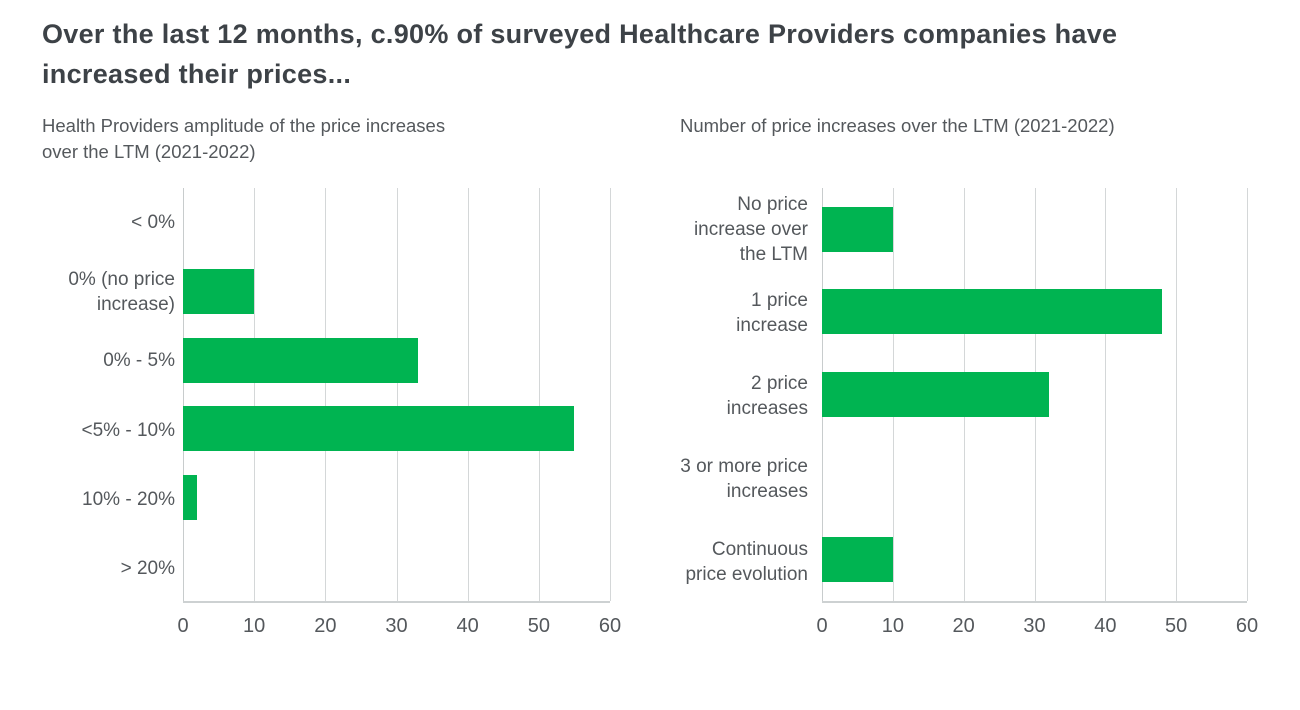  What do you see at coordinates (767, 395) in the screenshot?
I see `category-label: 2 price increases` at bounding box center [767, 395].